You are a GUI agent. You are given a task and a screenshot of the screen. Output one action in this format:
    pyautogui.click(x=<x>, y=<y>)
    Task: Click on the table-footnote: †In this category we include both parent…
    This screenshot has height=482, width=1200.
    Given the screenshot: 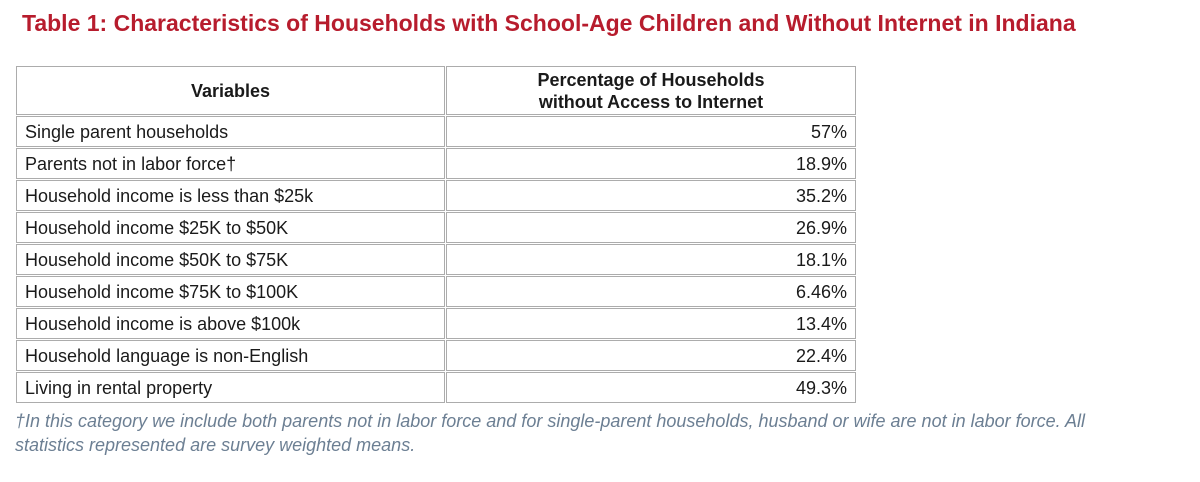 What is the action you would take?
    pyautogui.click(x=550, y=433)
    